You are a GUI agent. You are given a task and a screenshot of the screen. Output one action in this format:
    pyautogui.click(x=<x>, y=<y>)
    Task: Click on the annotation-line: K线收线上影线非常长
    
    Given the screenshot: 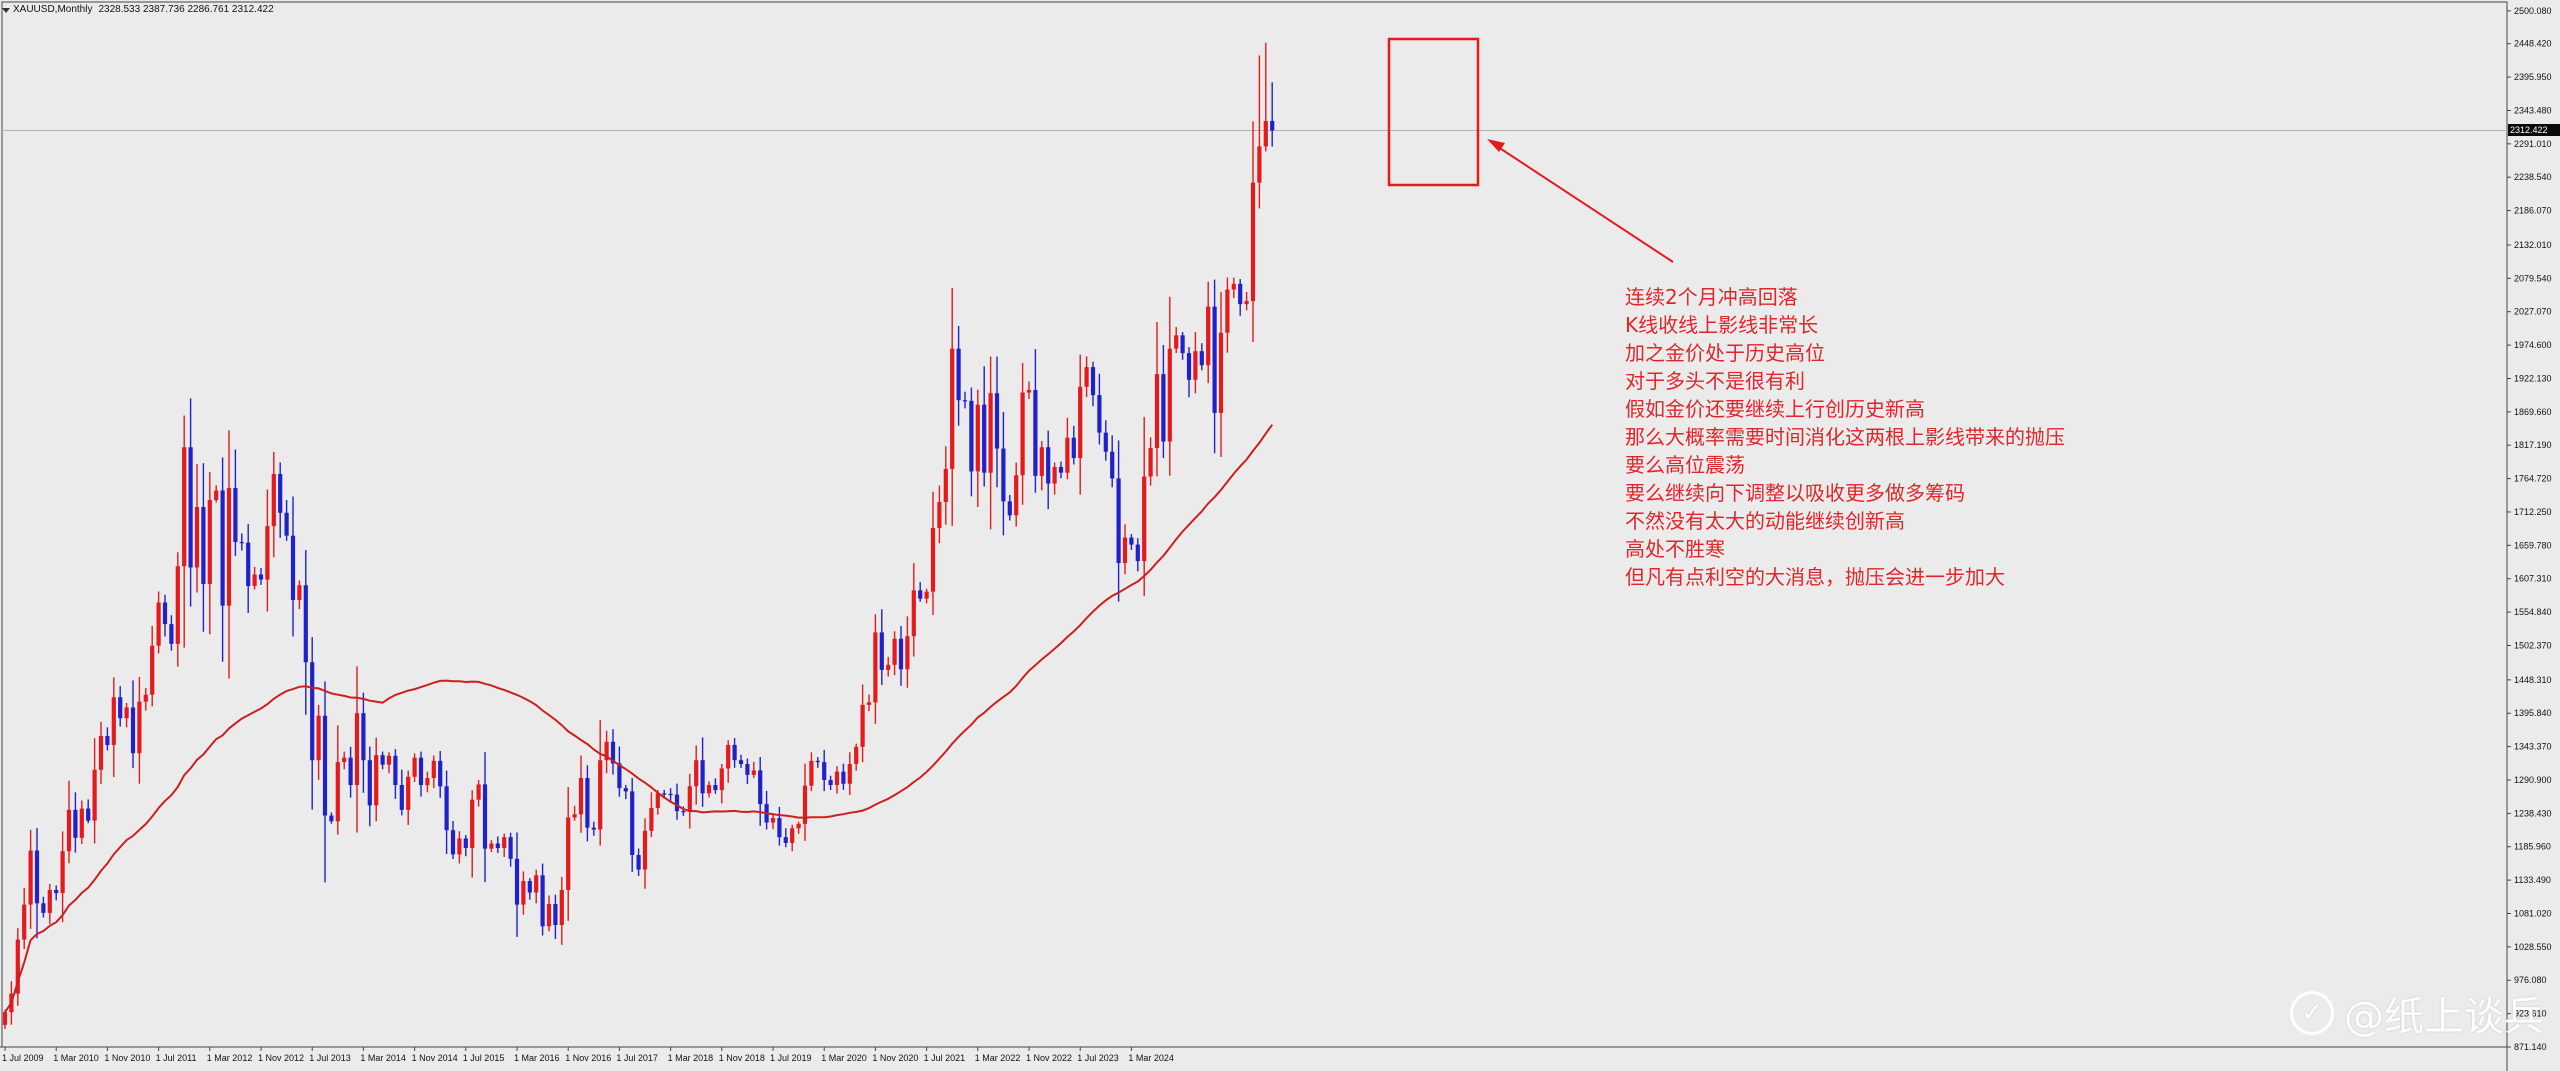 What is the action you would take?
    pyautogui.click(x=1722, y=325)
    